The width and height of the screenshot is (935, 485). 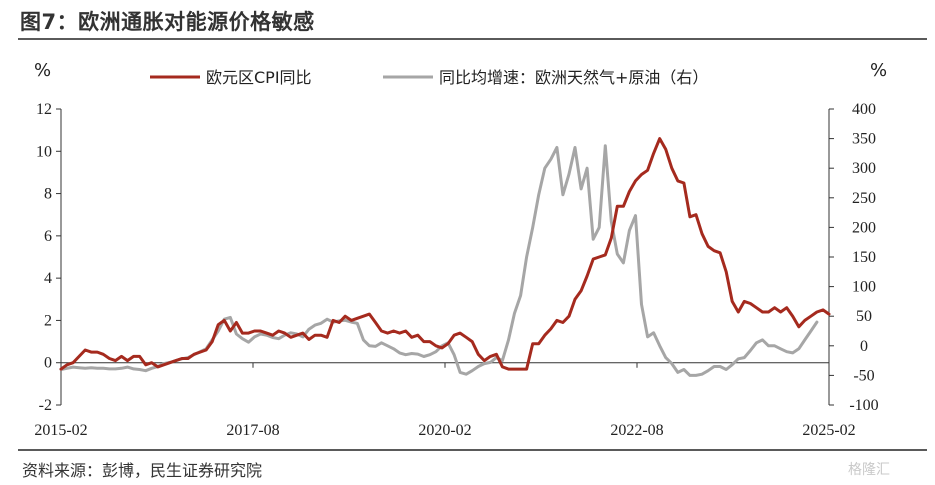 What do you see at coordinates (45, 405) in the screenshot?
I see `left-tick-label: -2` at bounding box center [45, 405].